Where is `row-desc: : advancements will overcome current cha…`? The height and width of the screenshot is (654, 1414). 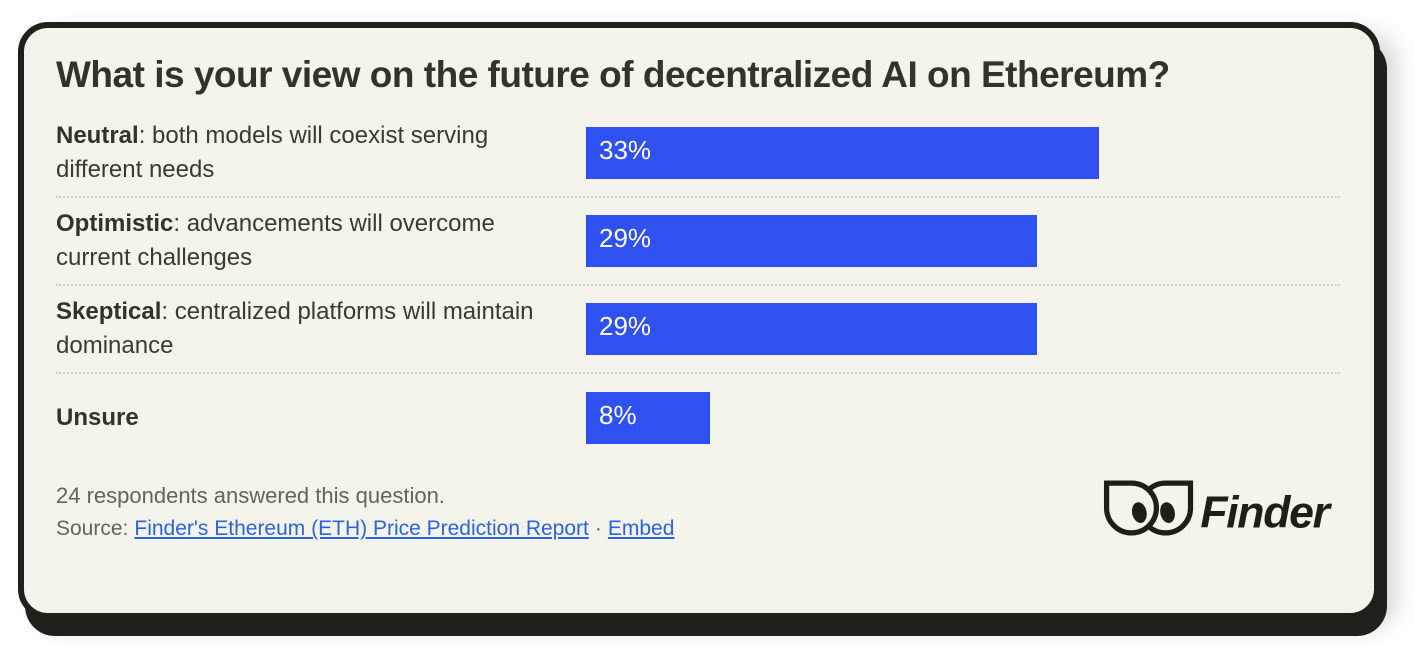 row-desc: : advancements will overcome current cha… is located at coordinates (275, 240).